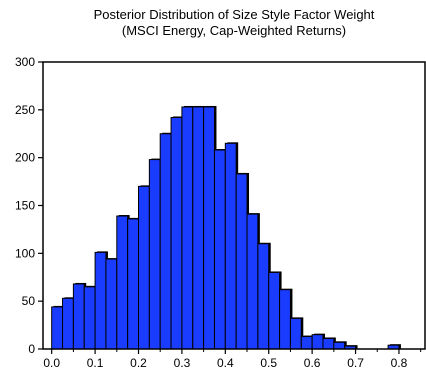 The image size is (426, 377). What do you see at coordinates (95, 363) in the screenshot?
I see `x-tick-label: 0.1` at bounding box center [95, 363].